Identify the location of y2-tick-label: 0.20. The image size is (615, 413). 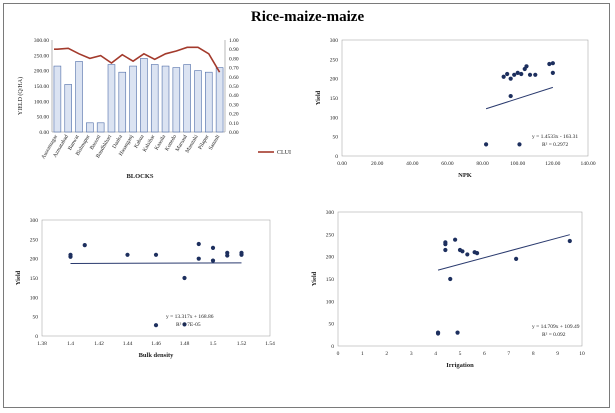
(234, 115).